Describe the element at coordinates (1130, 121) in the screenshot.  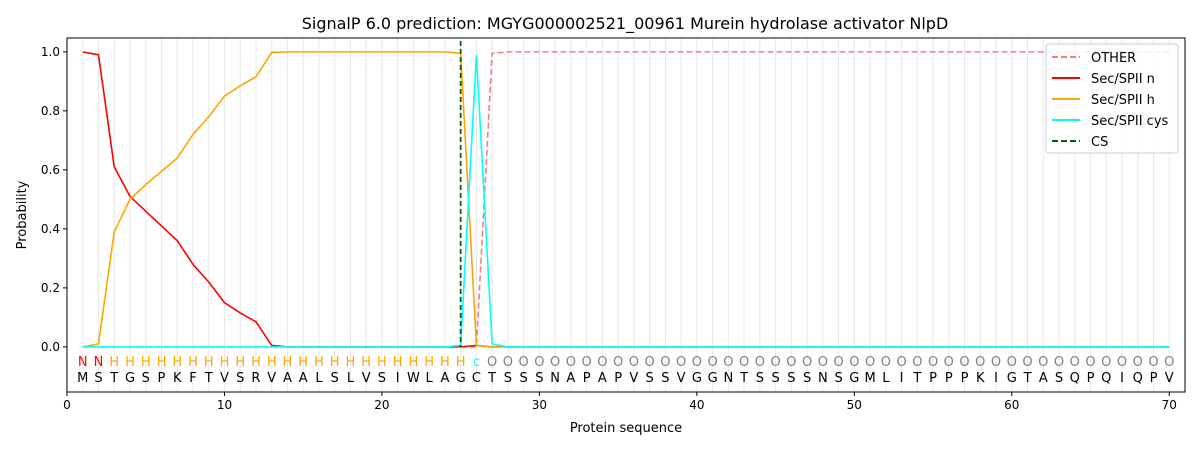
I see `legend-label: Sec/SPII cys` at that location.